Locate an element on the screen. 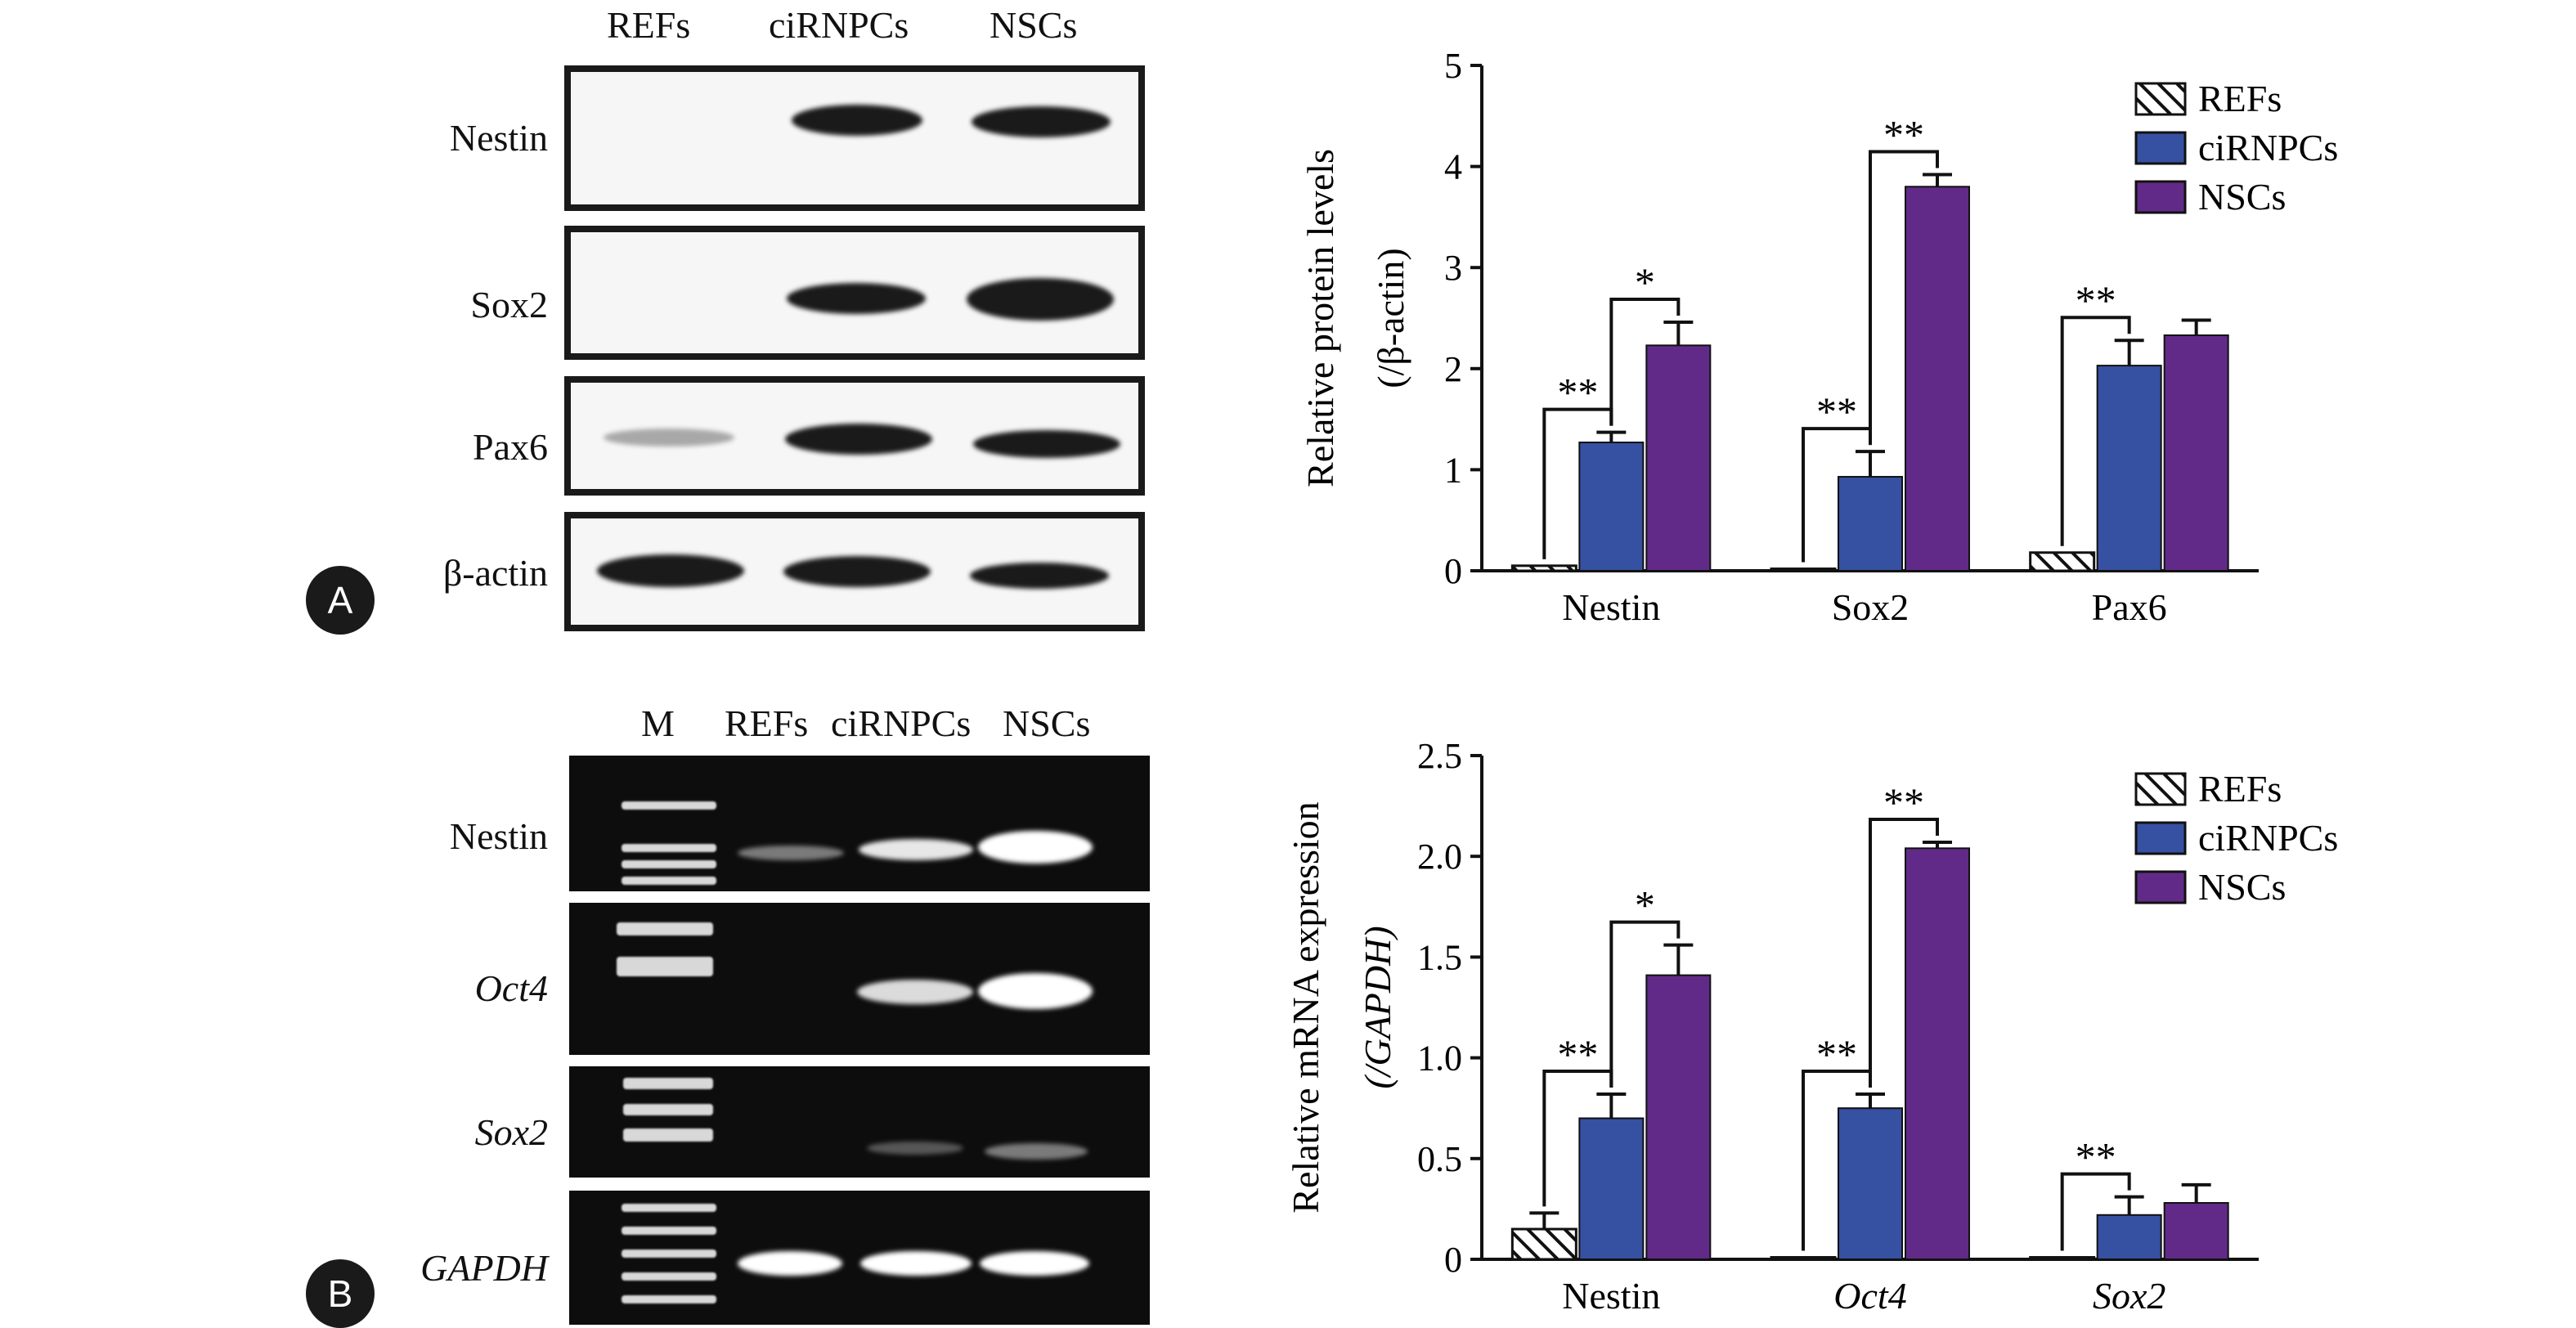  band-gapdh-refs is located at coordinates (790, 1264).